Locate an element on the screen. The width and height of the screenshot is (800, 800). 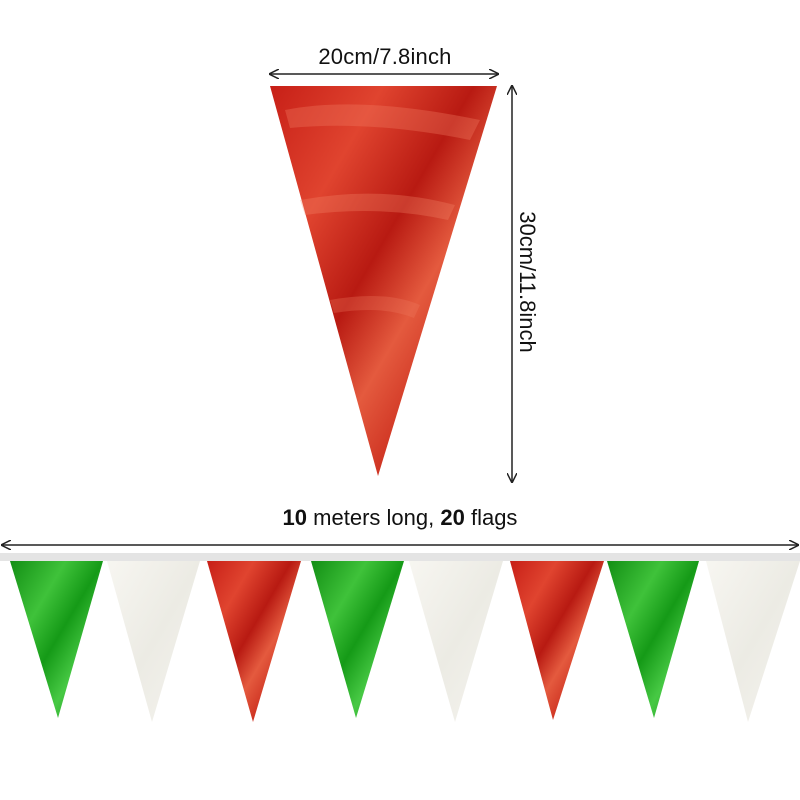
length-text: meters long, is located at coordinates (374, 517).